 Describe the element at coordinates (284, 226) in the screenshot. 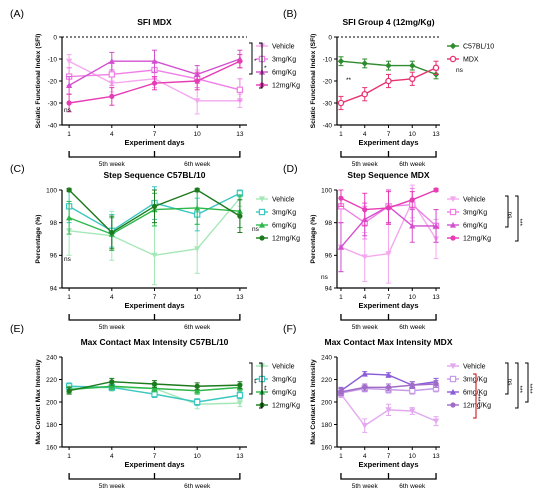

I see `legend-label: 6mg/Kg` at that location.